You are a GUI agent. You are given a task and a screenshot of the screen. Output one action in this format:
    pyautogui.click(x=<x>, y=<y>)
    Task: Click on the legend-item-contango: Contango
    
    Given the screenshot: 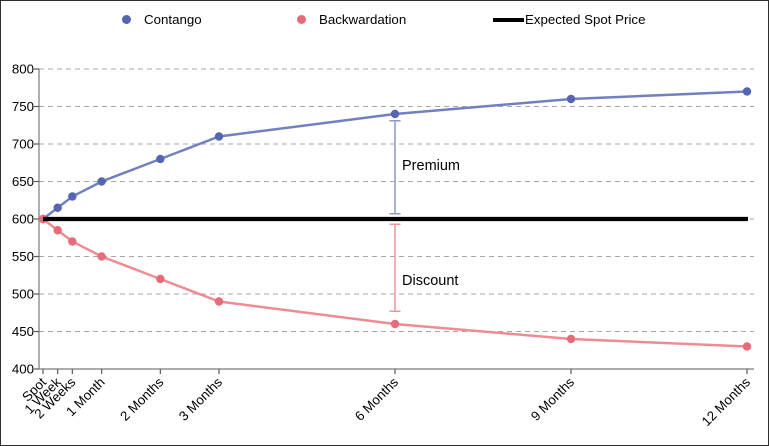 What is the action you would take?
    pyautogui.click(x=162, y=19)
    